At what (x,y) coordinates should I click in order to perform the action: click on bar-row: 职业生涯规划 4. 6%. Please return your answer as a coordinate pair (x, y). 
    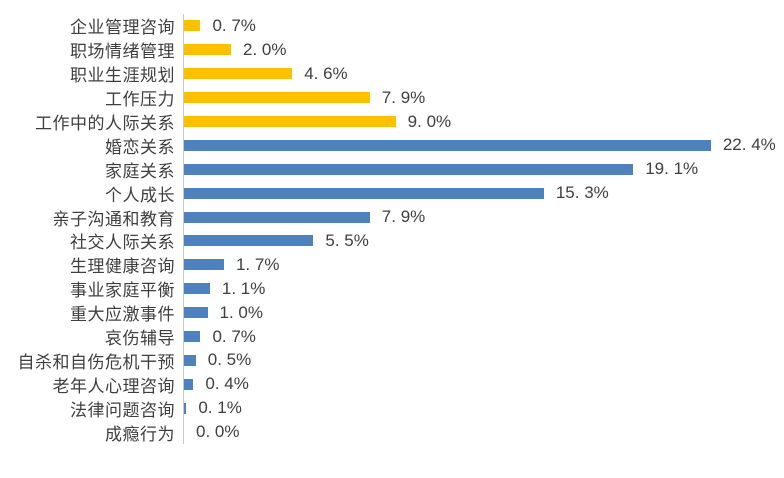
    Looking at the image, I should click on (392, 73).